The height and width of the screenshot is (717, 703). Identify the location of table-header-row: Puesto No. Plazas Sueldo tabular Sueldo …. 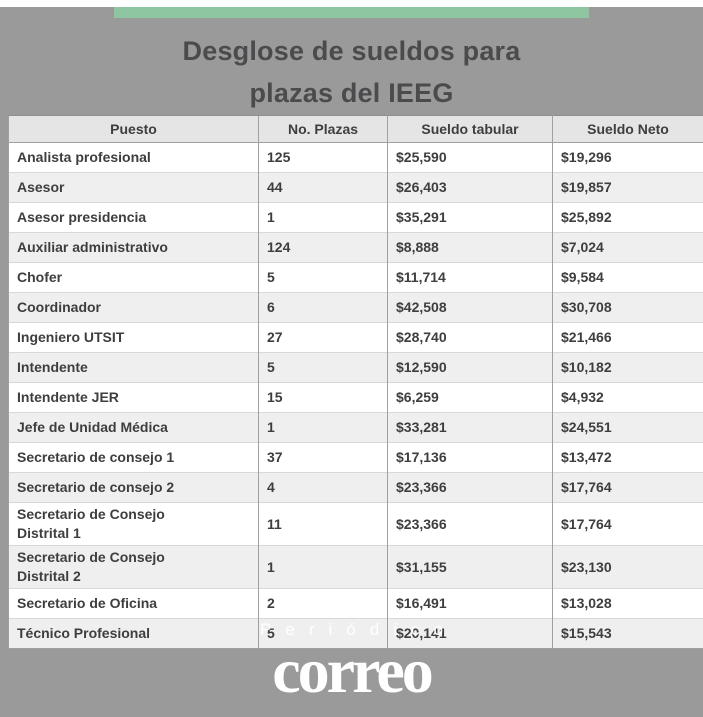
(355, 129).